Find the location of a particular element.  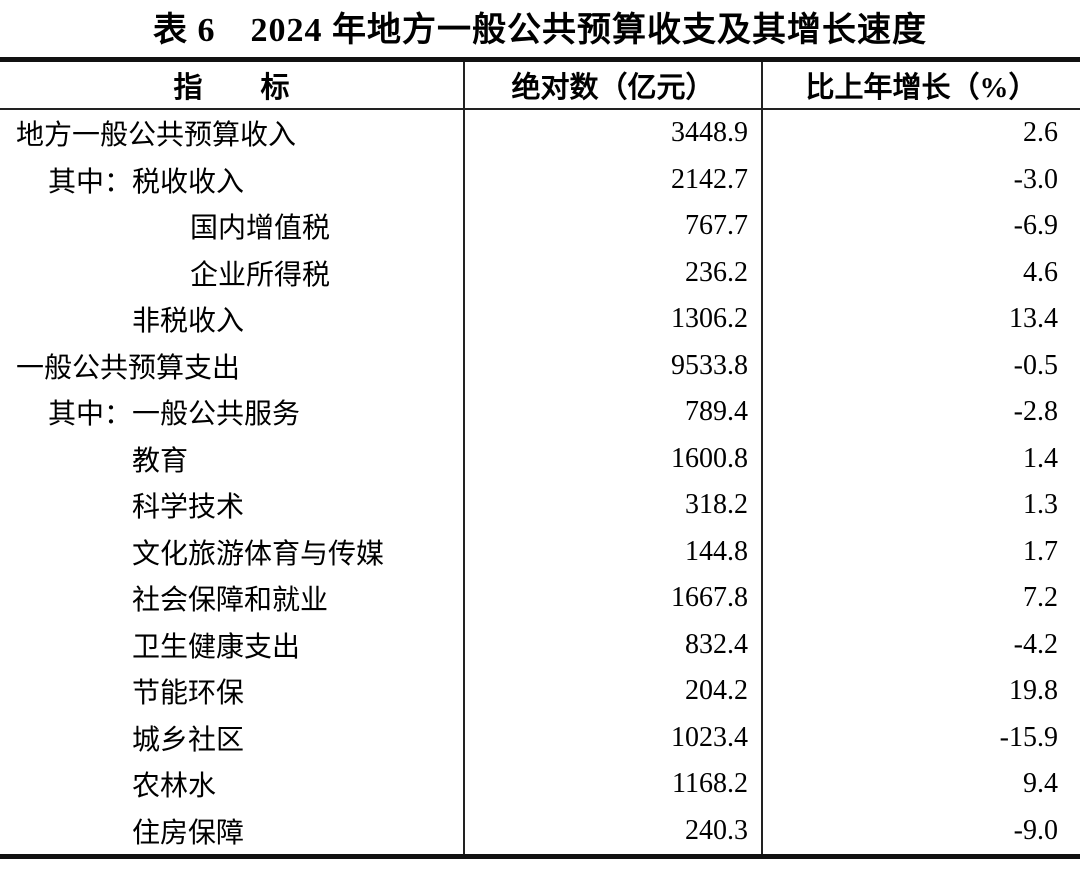

table-row: 节能环保 204.2 19.8 is located at coordinates (540, 691).